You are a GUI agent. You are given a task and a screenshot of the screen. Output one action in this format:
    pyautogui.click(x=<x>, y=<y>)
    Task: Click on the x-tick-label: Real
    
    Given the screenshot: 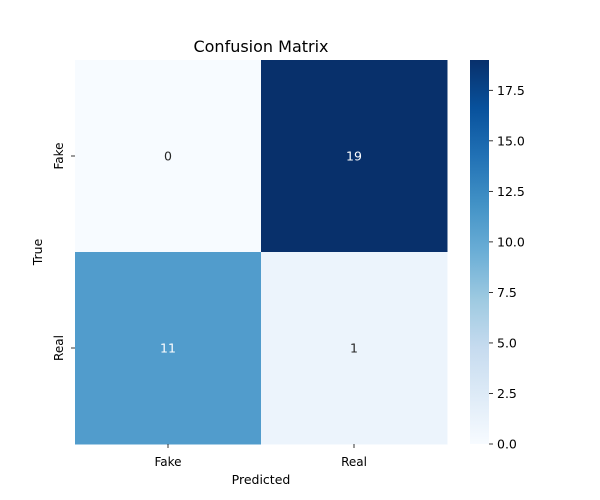 What is the action you would take?
    pyautogui.click(x=354, y=462)
    